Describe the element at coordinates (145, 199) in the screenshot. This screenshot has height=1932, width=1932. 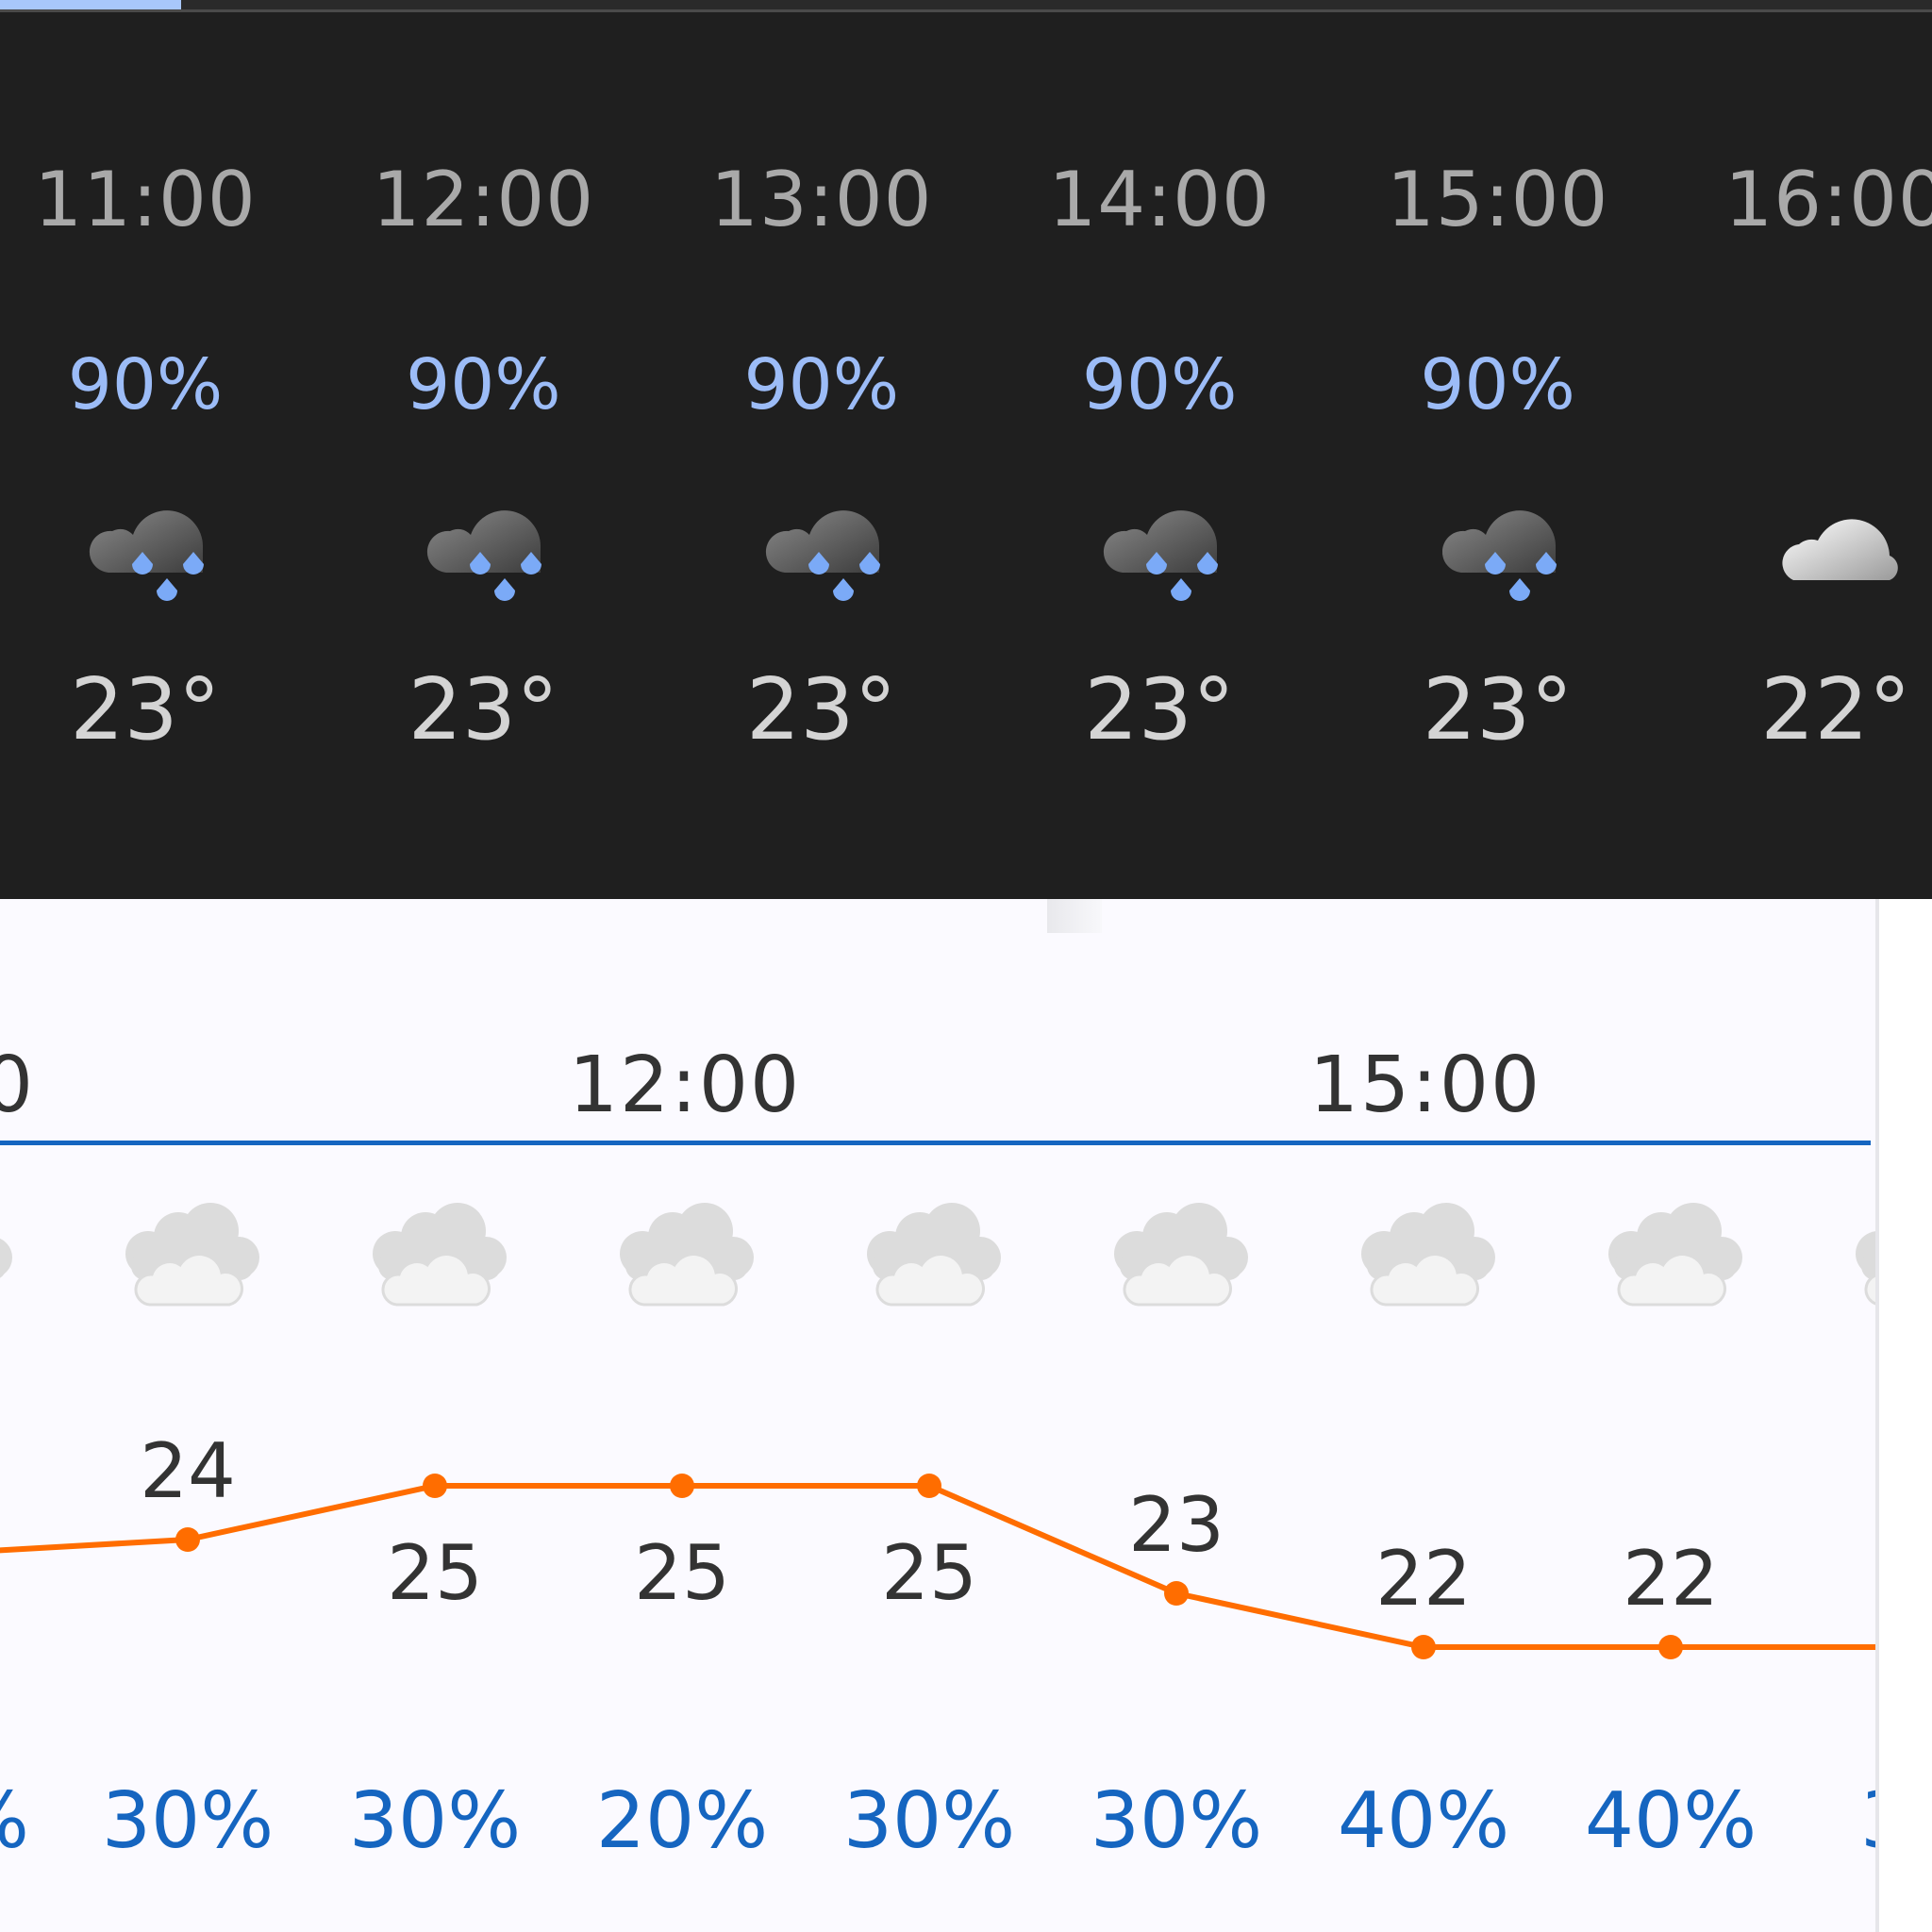
I see `hour-time: 11:00` at that location.